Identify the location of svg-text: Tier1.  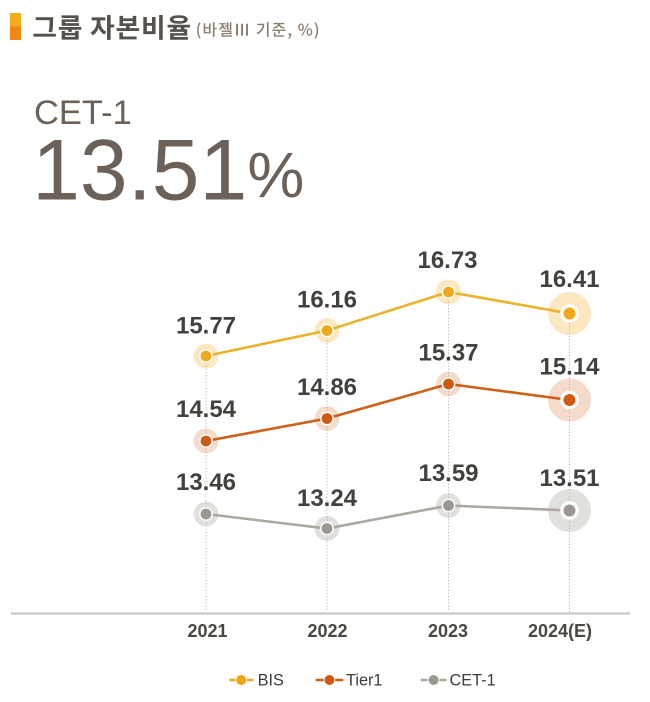
(364, 681).